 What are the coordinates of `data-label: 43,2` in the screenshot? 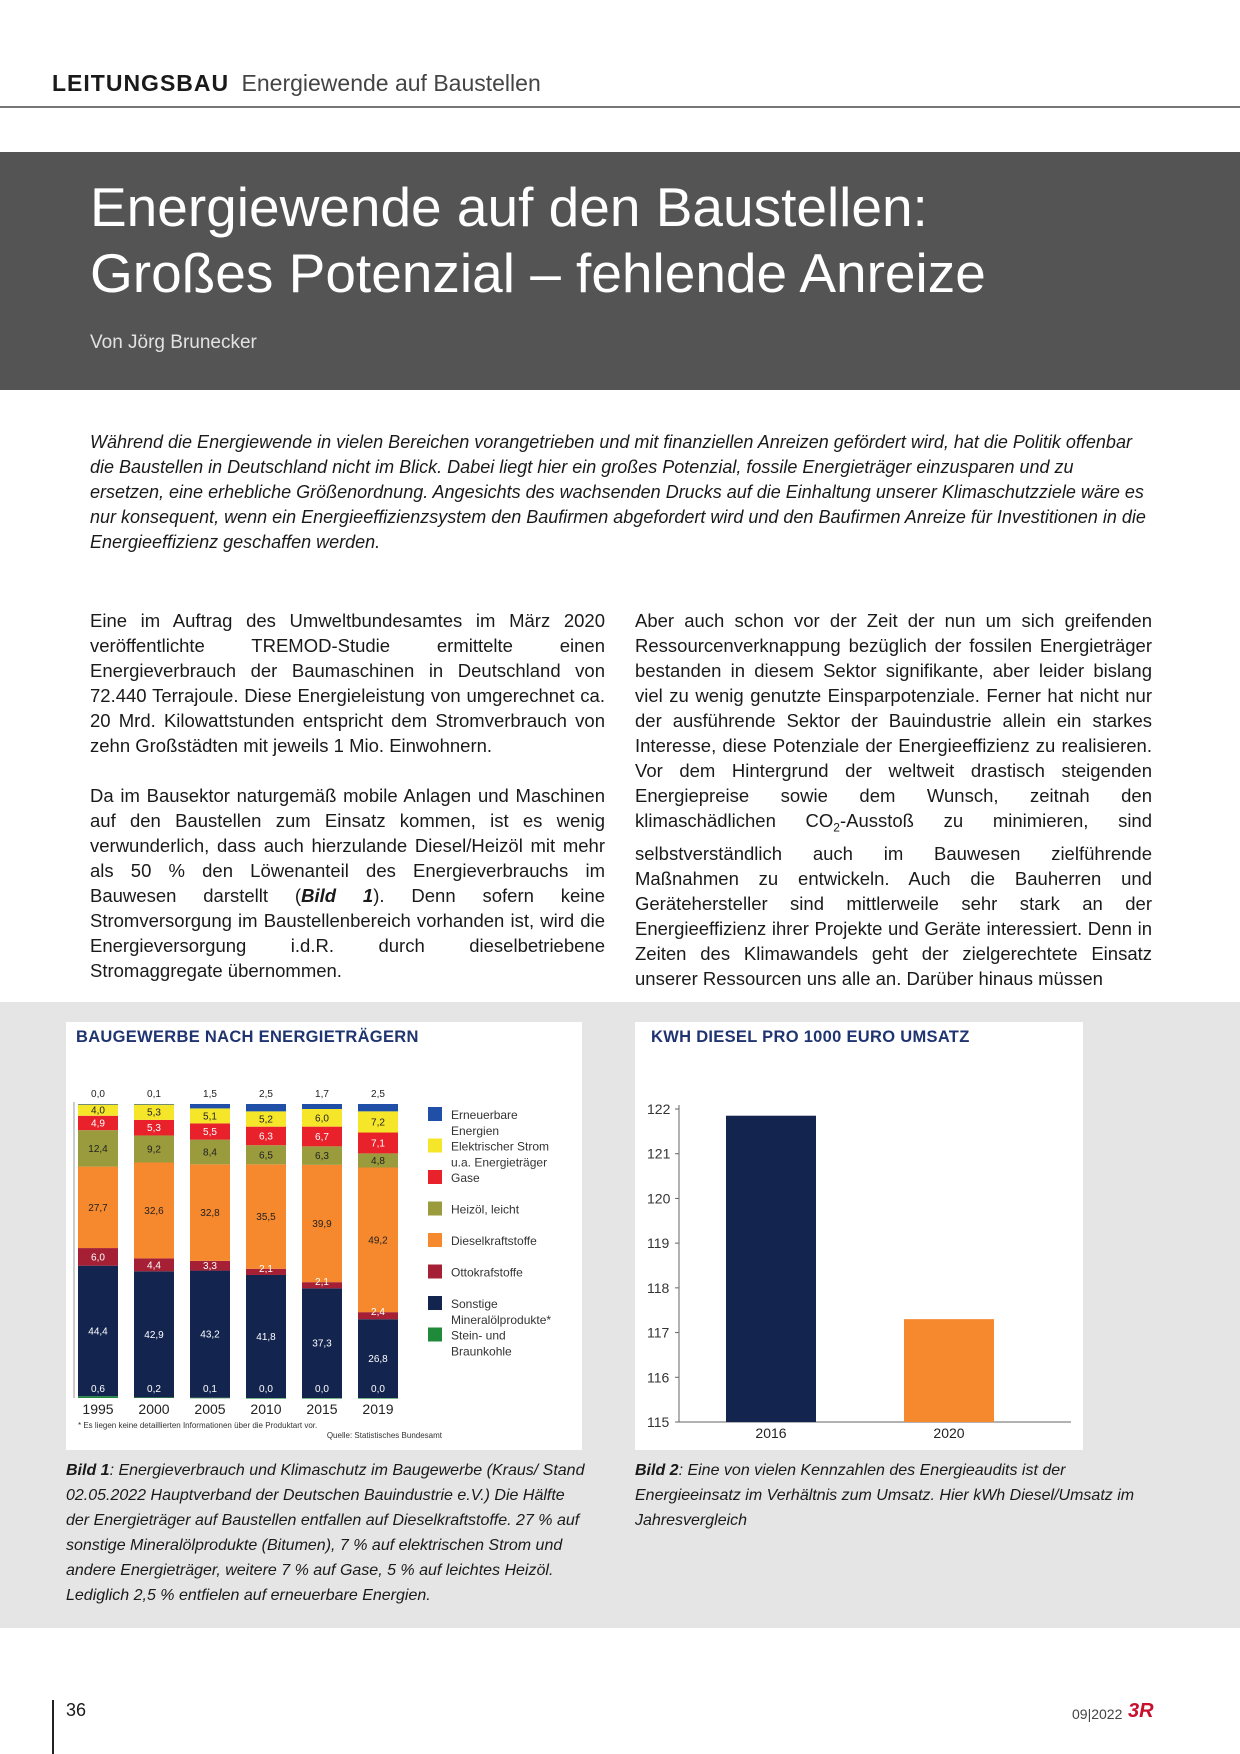 It's located at (210, 1335).